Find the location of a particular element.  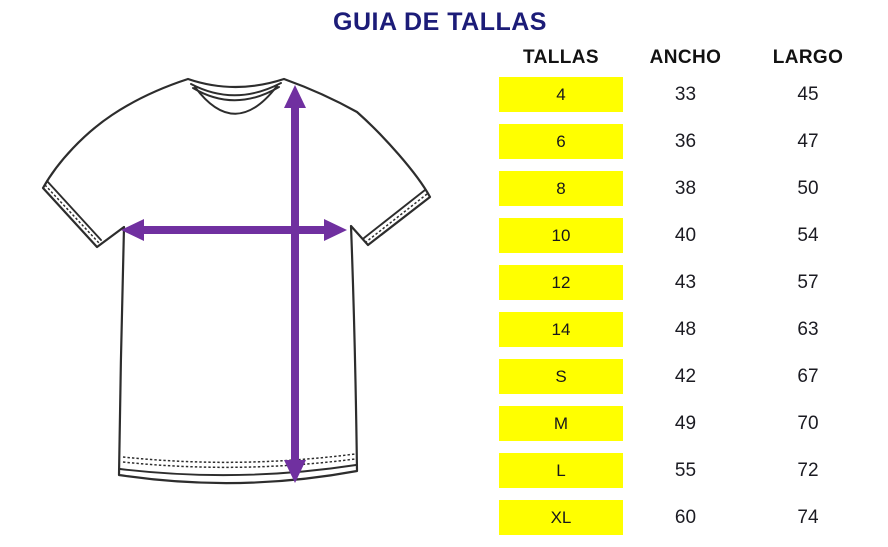

size-cell: 8 is located at coordinates (561, 188).